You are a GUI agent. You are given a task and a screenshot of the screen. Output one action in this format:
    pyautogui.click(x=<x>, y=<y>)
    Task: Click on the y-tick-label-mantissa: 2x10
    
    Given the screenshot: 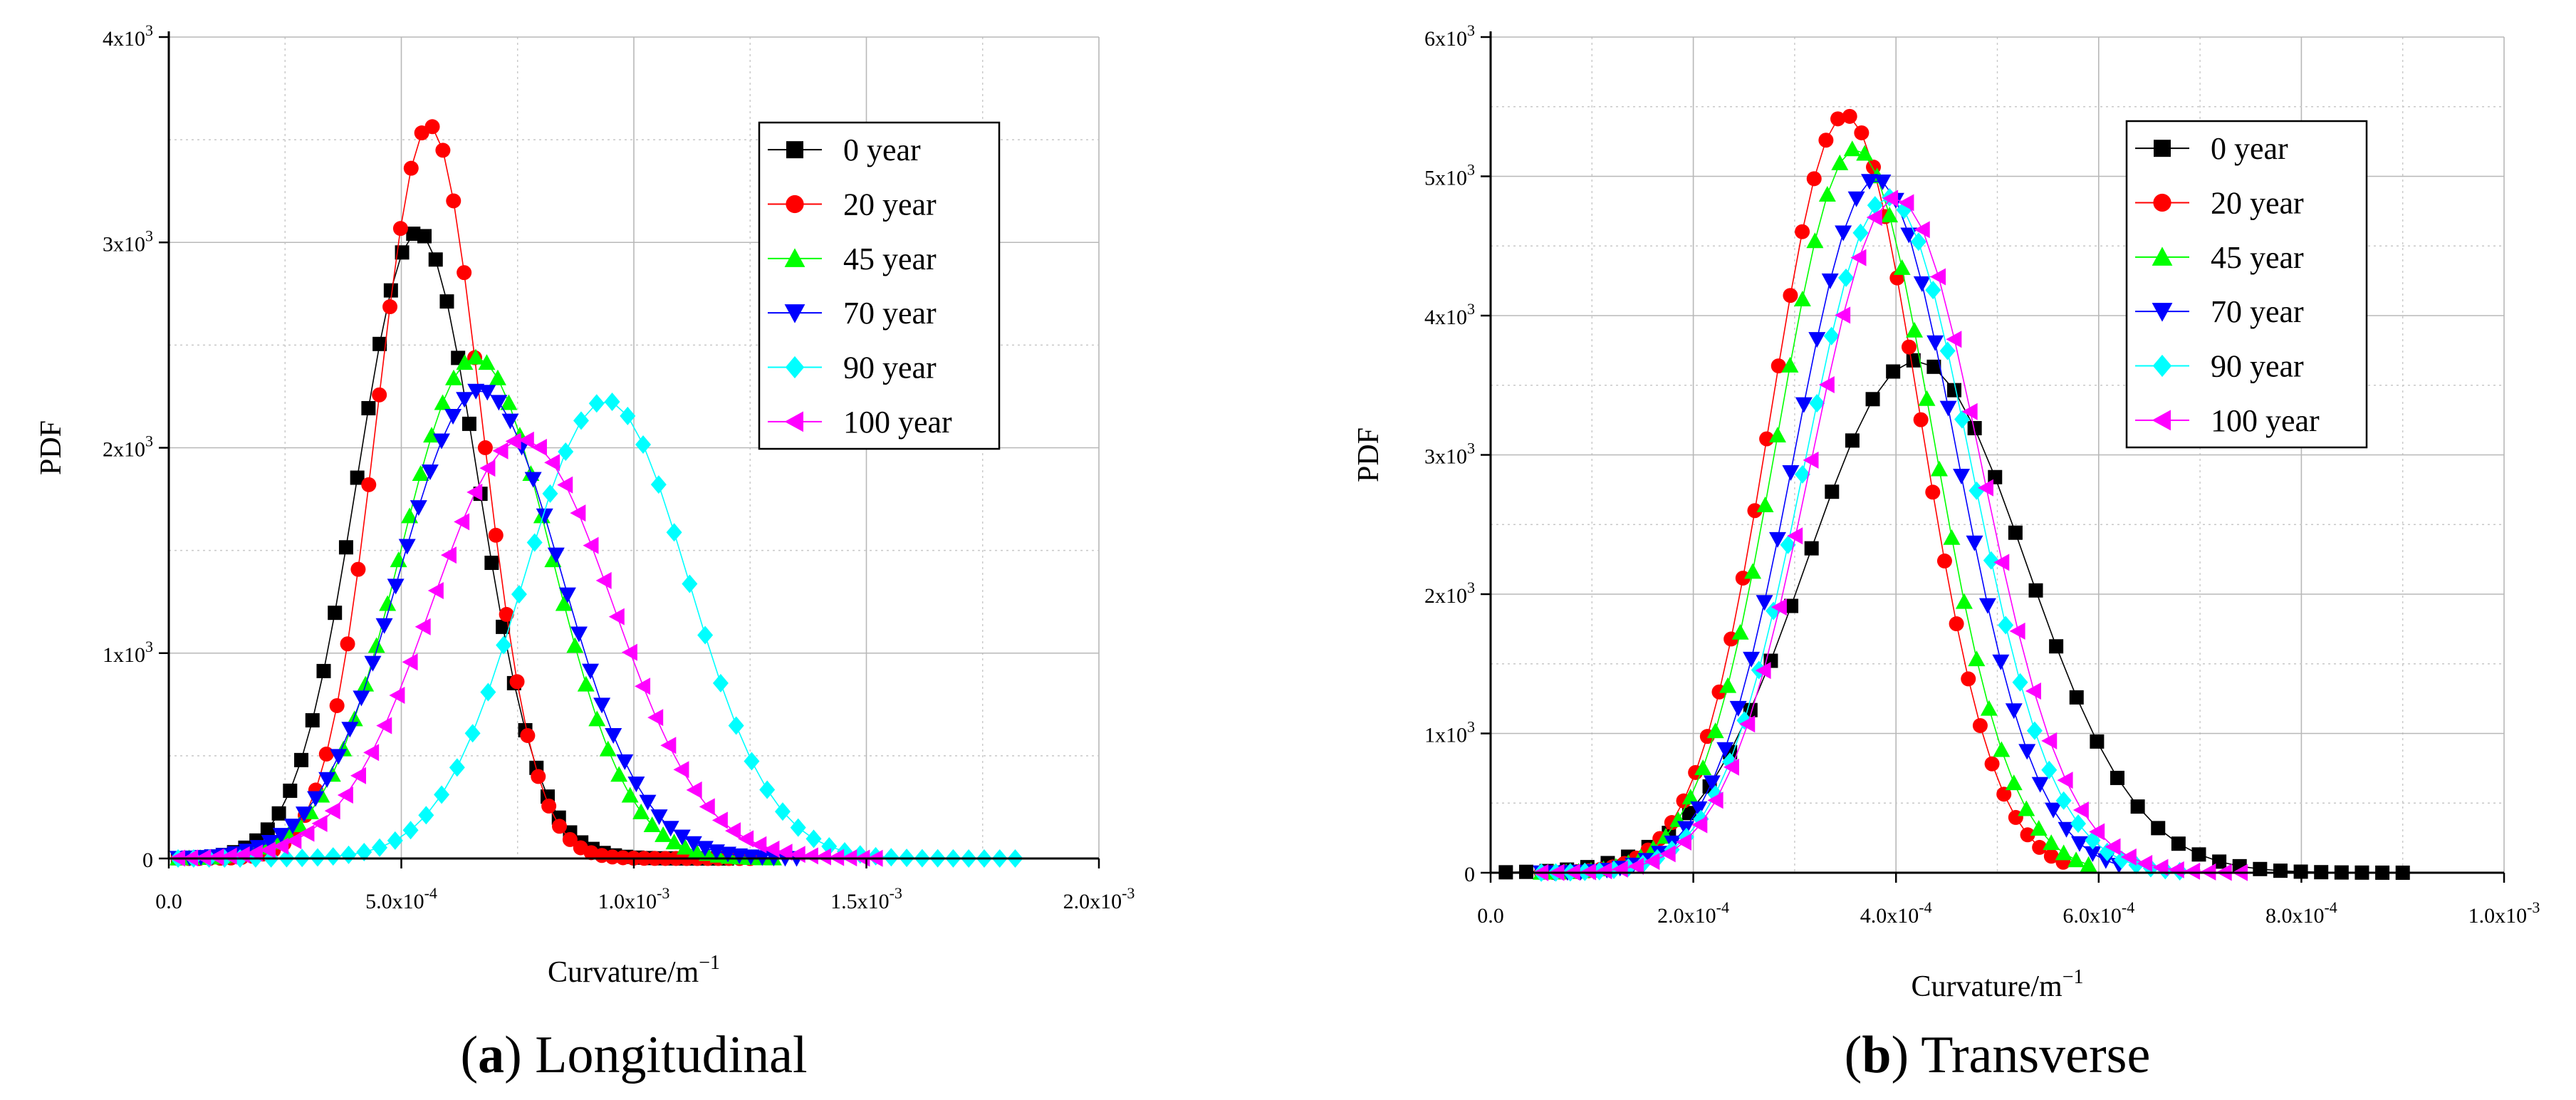 What is the action you would take?
    pyautogui.click(x=1445, y=596)
    